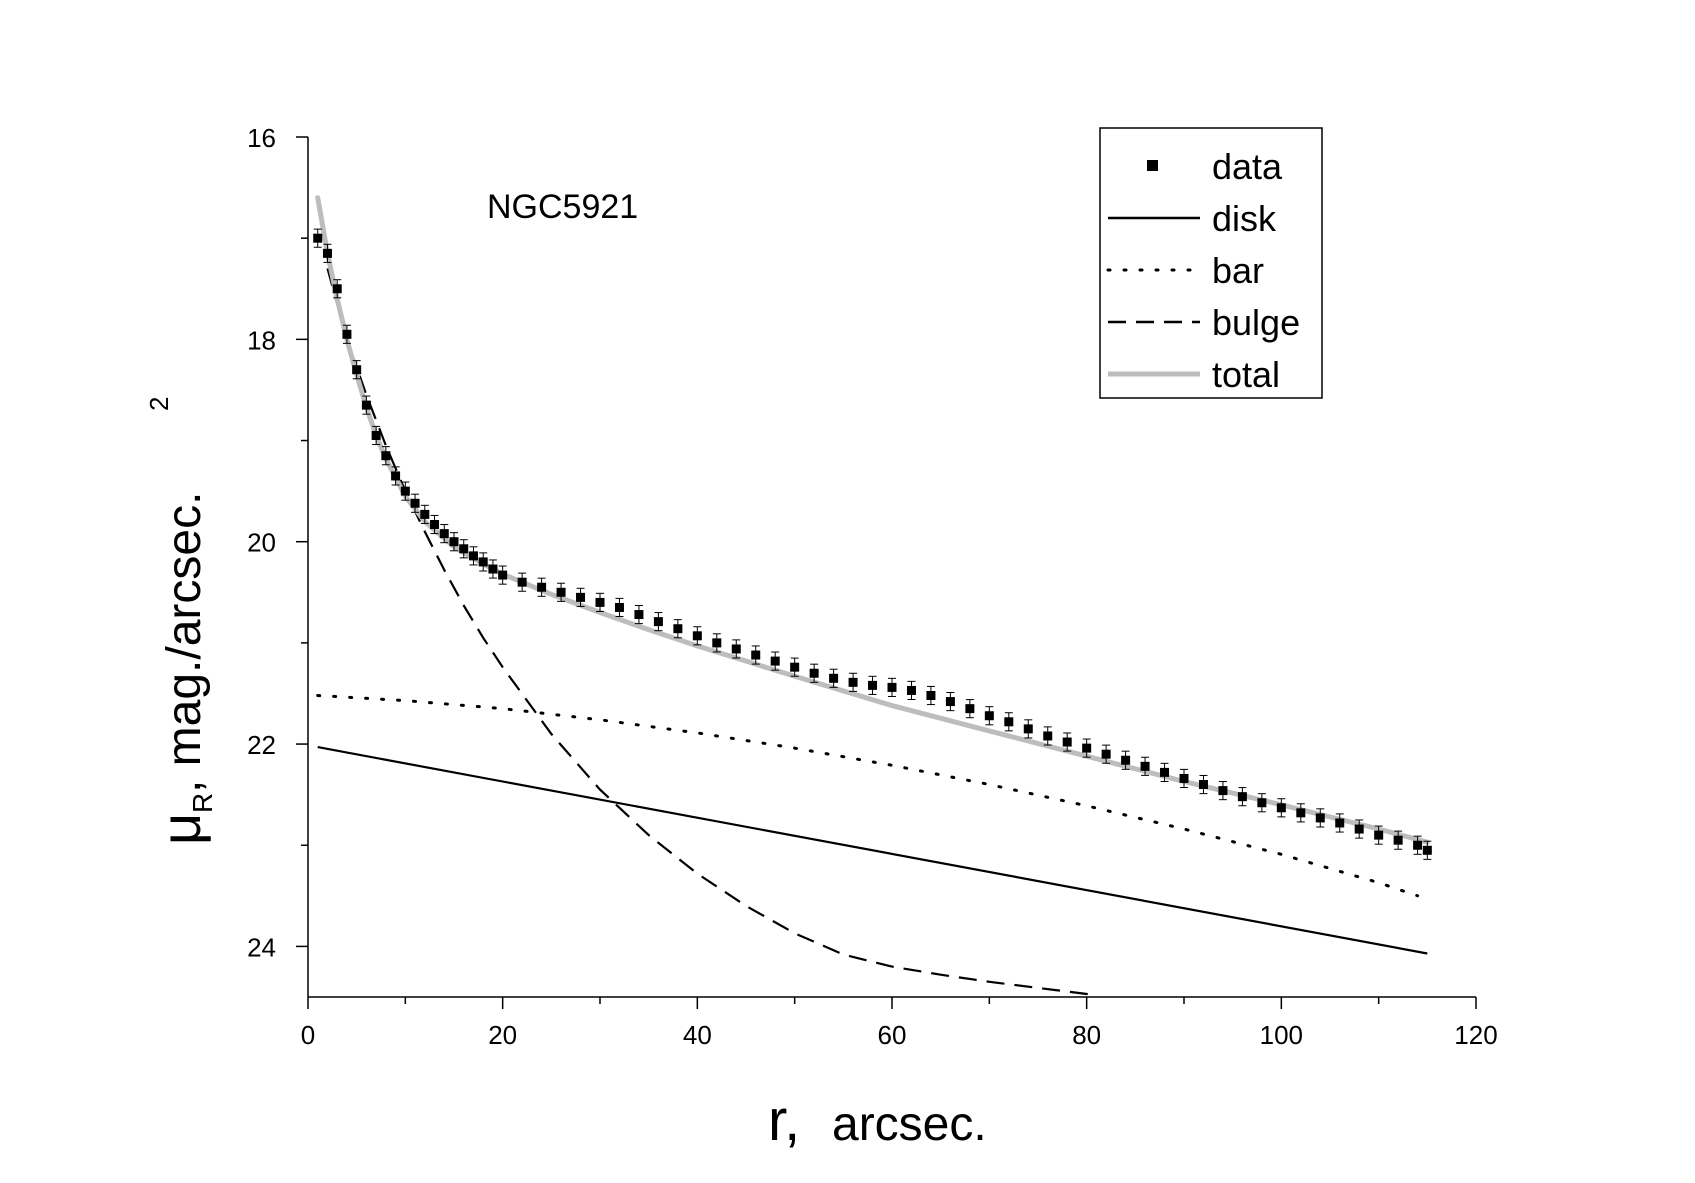  What do you see at coordinates (261, 138) in the screenshot?
I see `y-tick-label: 16` at bounding box center [261, 138].